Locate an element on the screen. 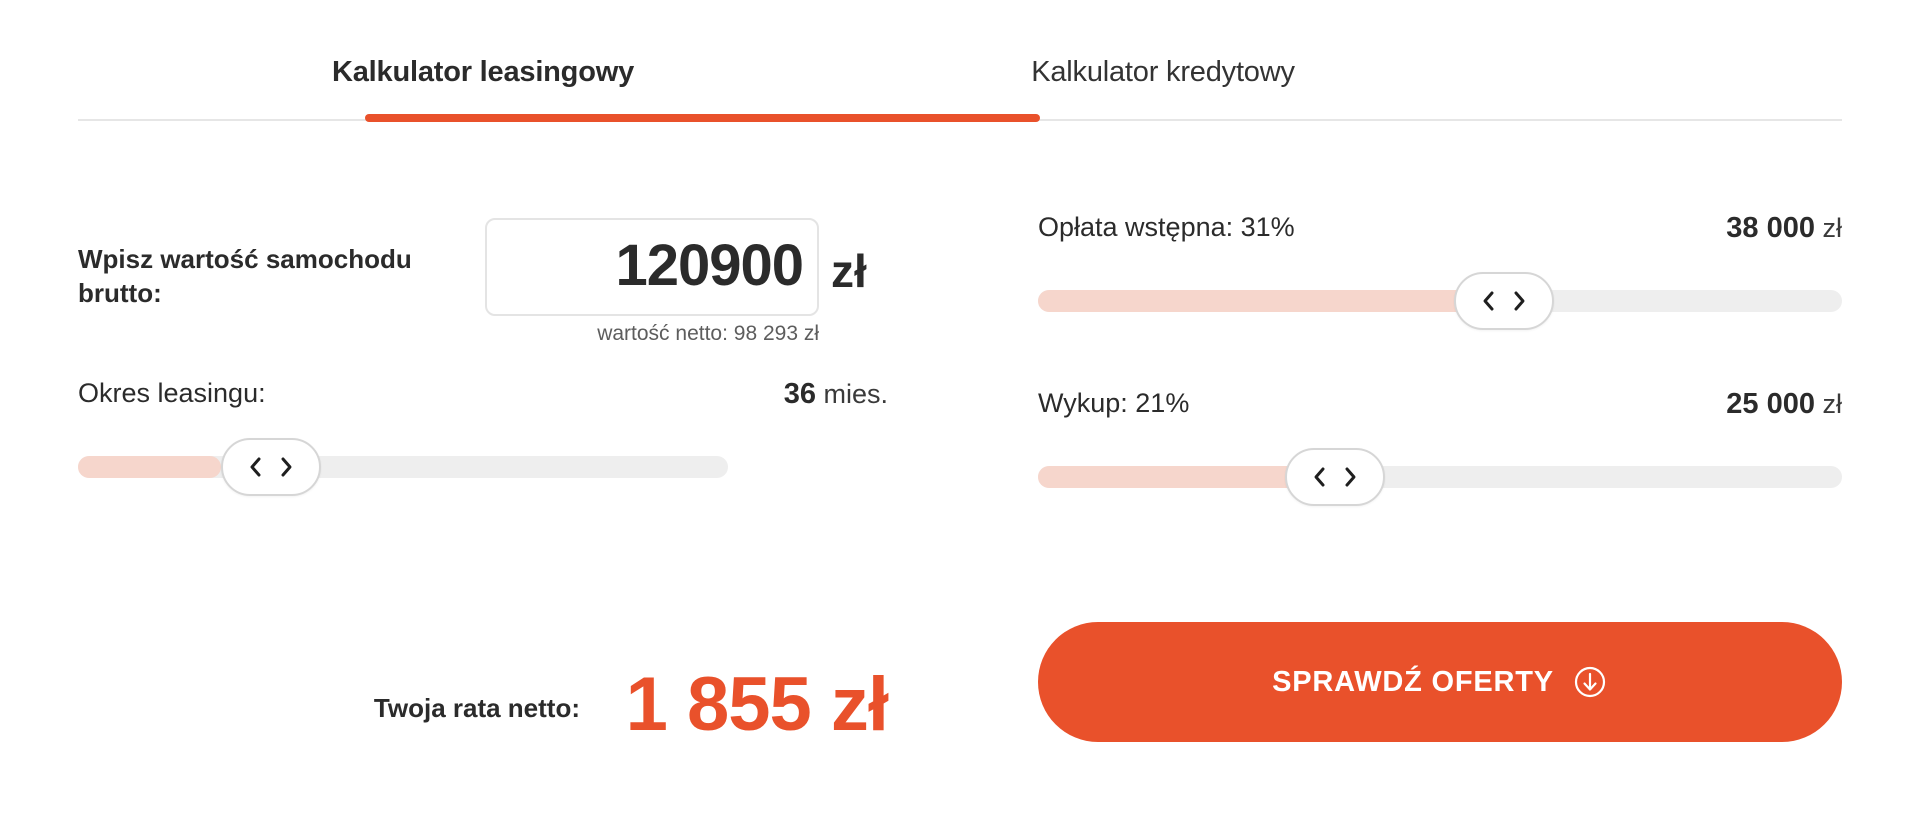 This screenshot has width=1920, height=814. leasing-period-slider is located at coordinates (483, 467).